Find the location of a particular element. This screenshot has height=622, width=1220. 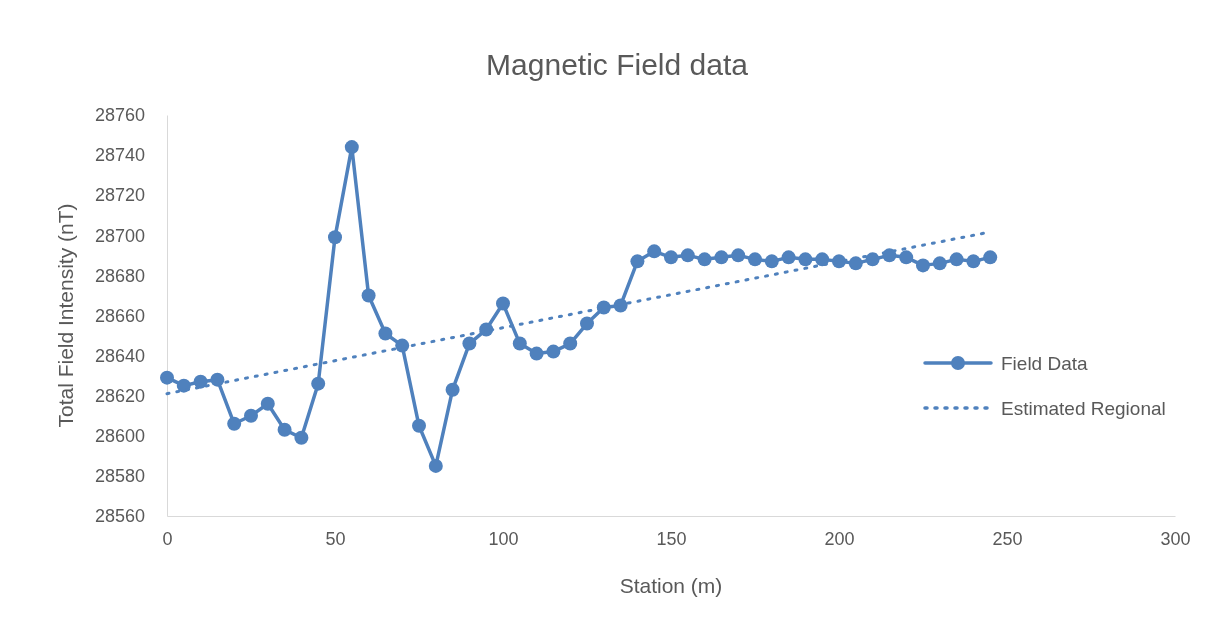

x-tick-label: 100 is located at coordinates (503, 538).